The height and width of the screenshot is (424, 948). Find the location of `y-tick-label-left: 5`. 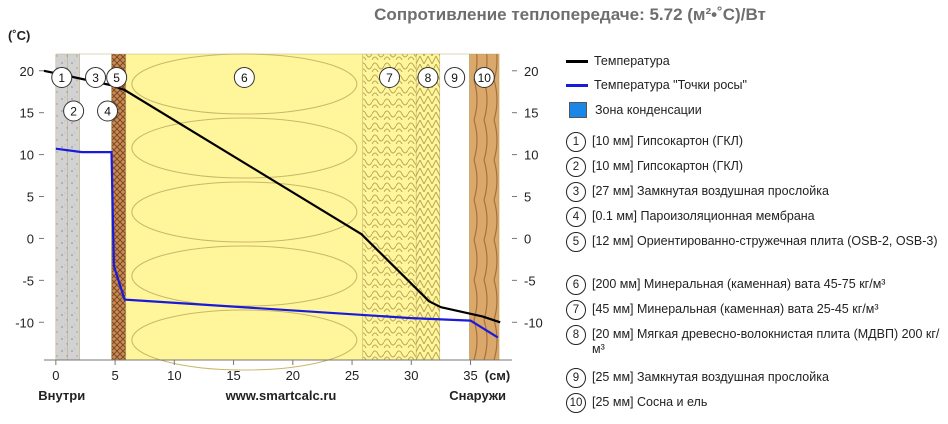

y-tick-label-left: 5 is located at coordinates (30, 197).